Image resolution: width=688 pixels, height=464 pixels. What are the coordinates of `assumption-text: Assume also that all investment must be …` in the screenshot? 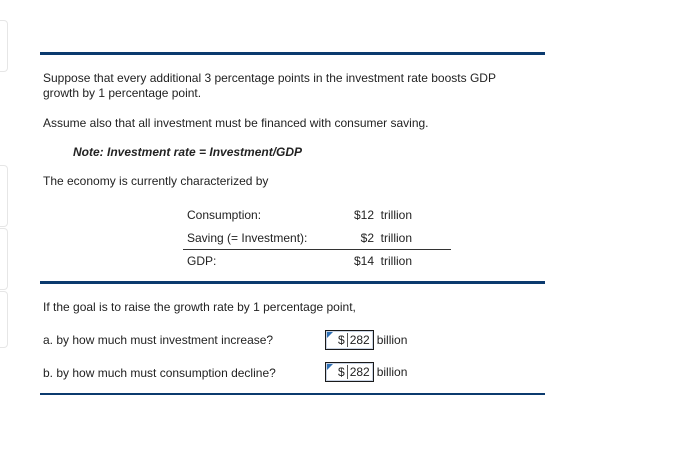 It's located at (236, 123).